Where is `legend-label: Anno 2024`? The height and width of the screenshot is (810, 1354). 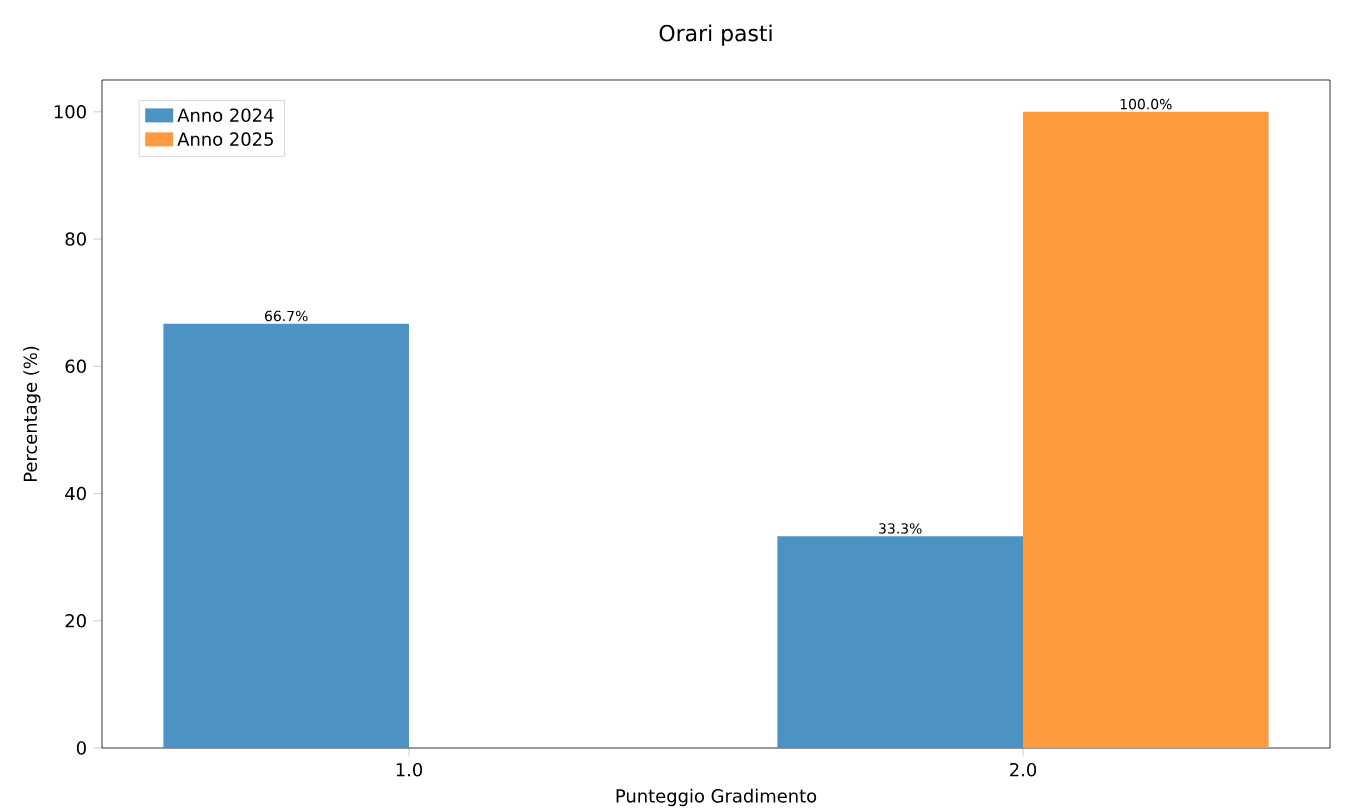 legend-label: Anno 2024 is located at coordinates (225, 115).